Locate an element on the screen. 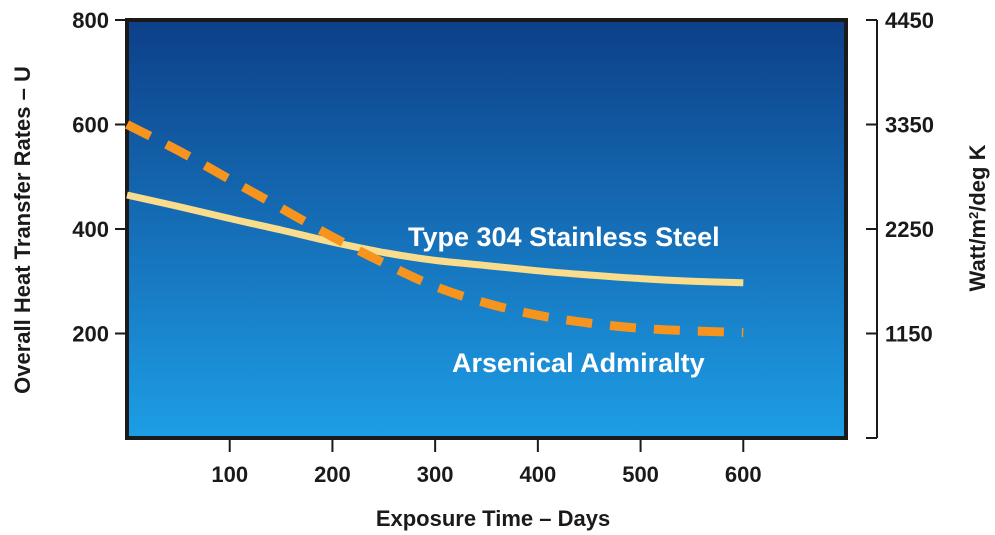 This screenshot has width=995, height=535. y2-tick-label: 4450 is located at coordinates (909, 20).